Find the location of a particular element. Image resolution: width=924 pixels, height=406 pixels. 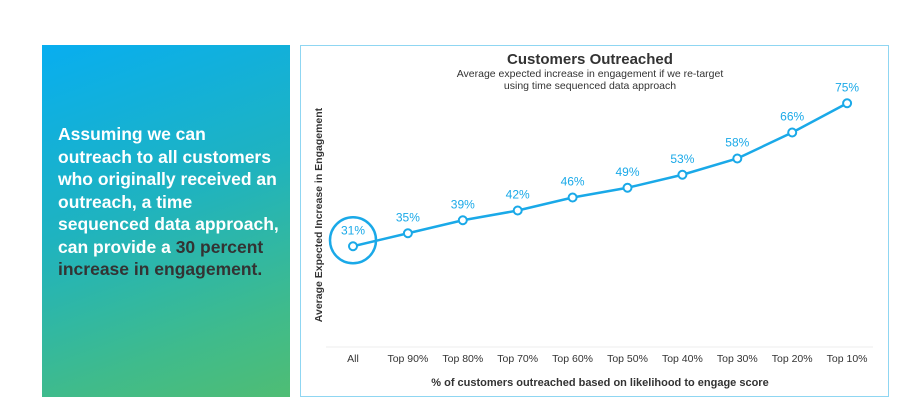

x-tick-label: Top 70% is located at coordinates (517, 359).